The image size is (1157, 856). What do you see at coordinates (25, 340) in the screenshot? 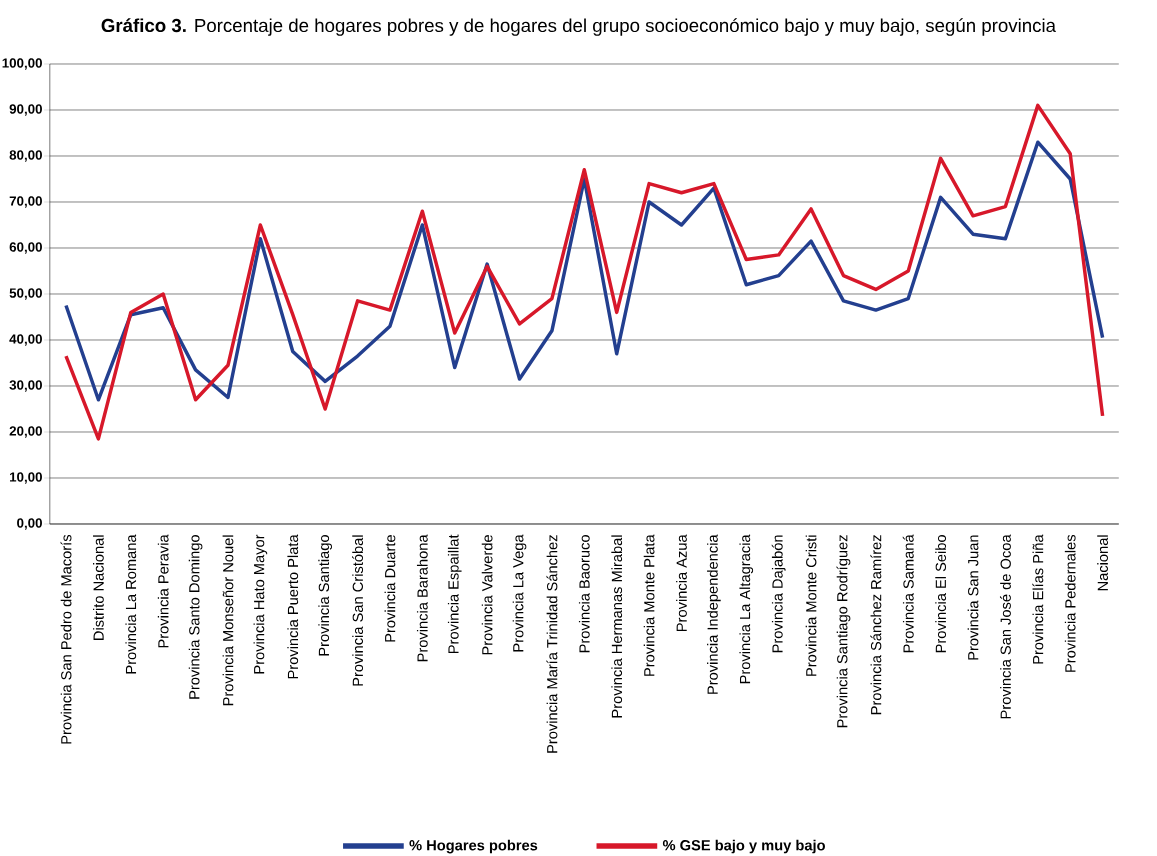
I see `y-tick-label: 40,00` at bounding box center [25, 340].